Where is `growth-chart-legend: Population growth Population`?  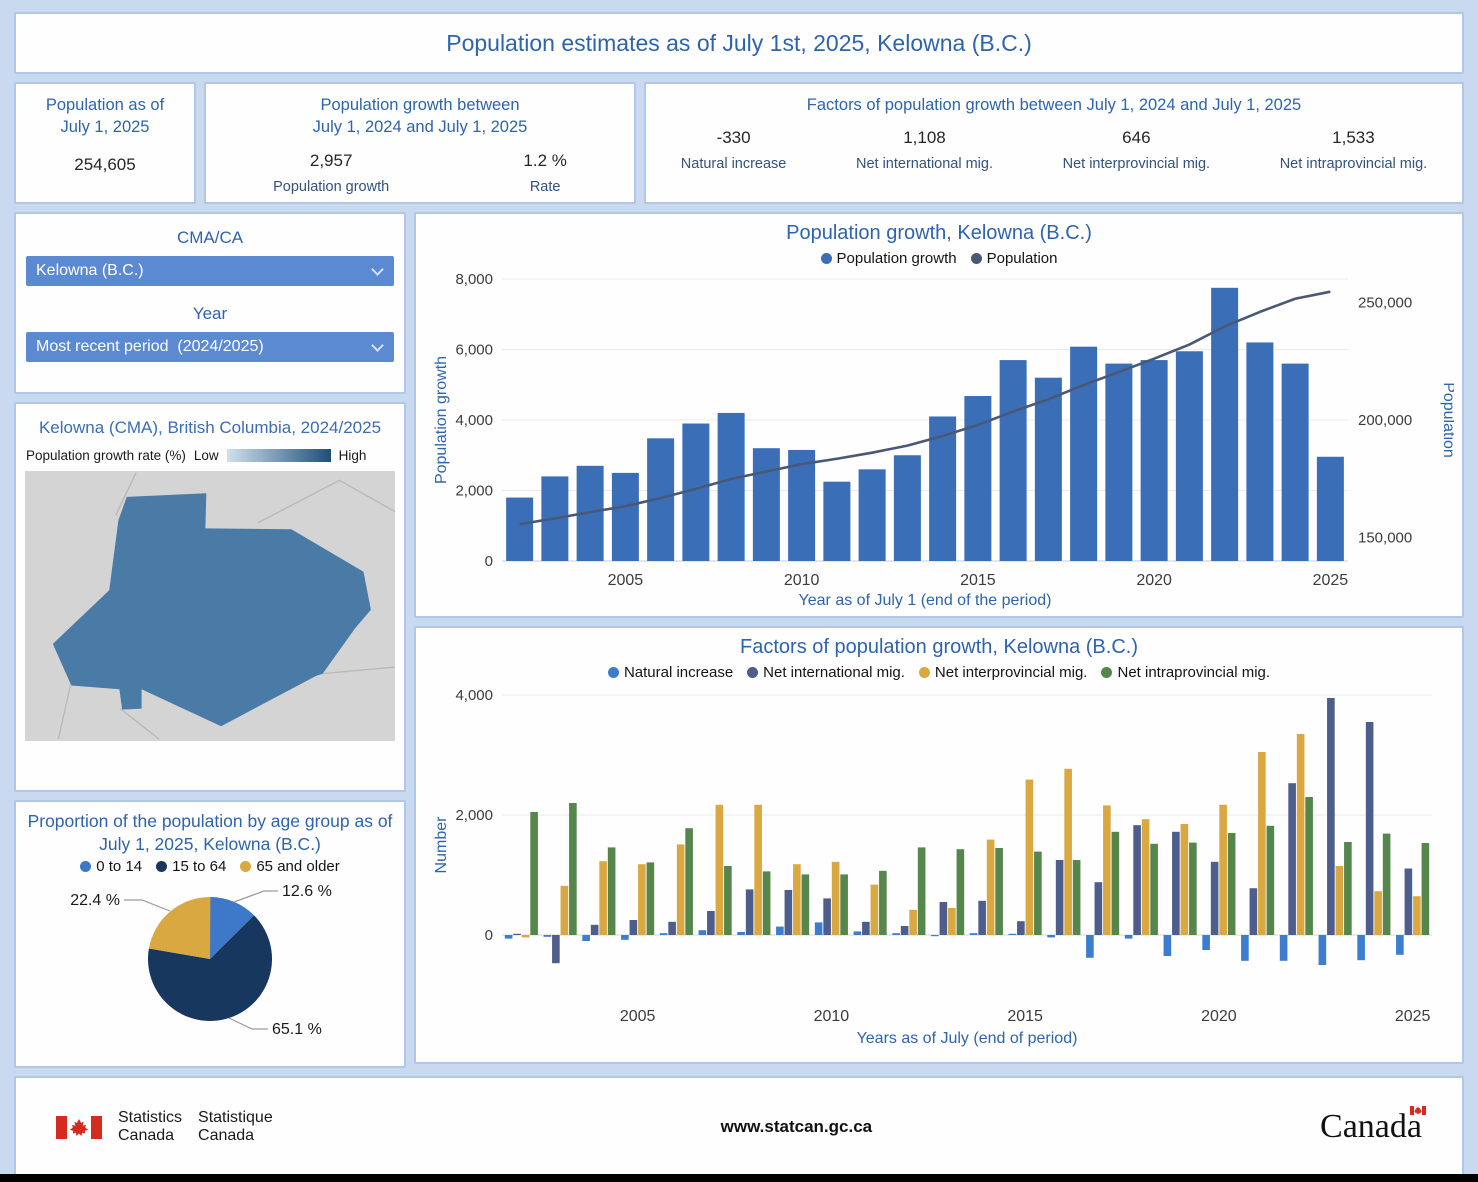
growth-chart-legend: Population growth Population is located at coordinates (939, 258).